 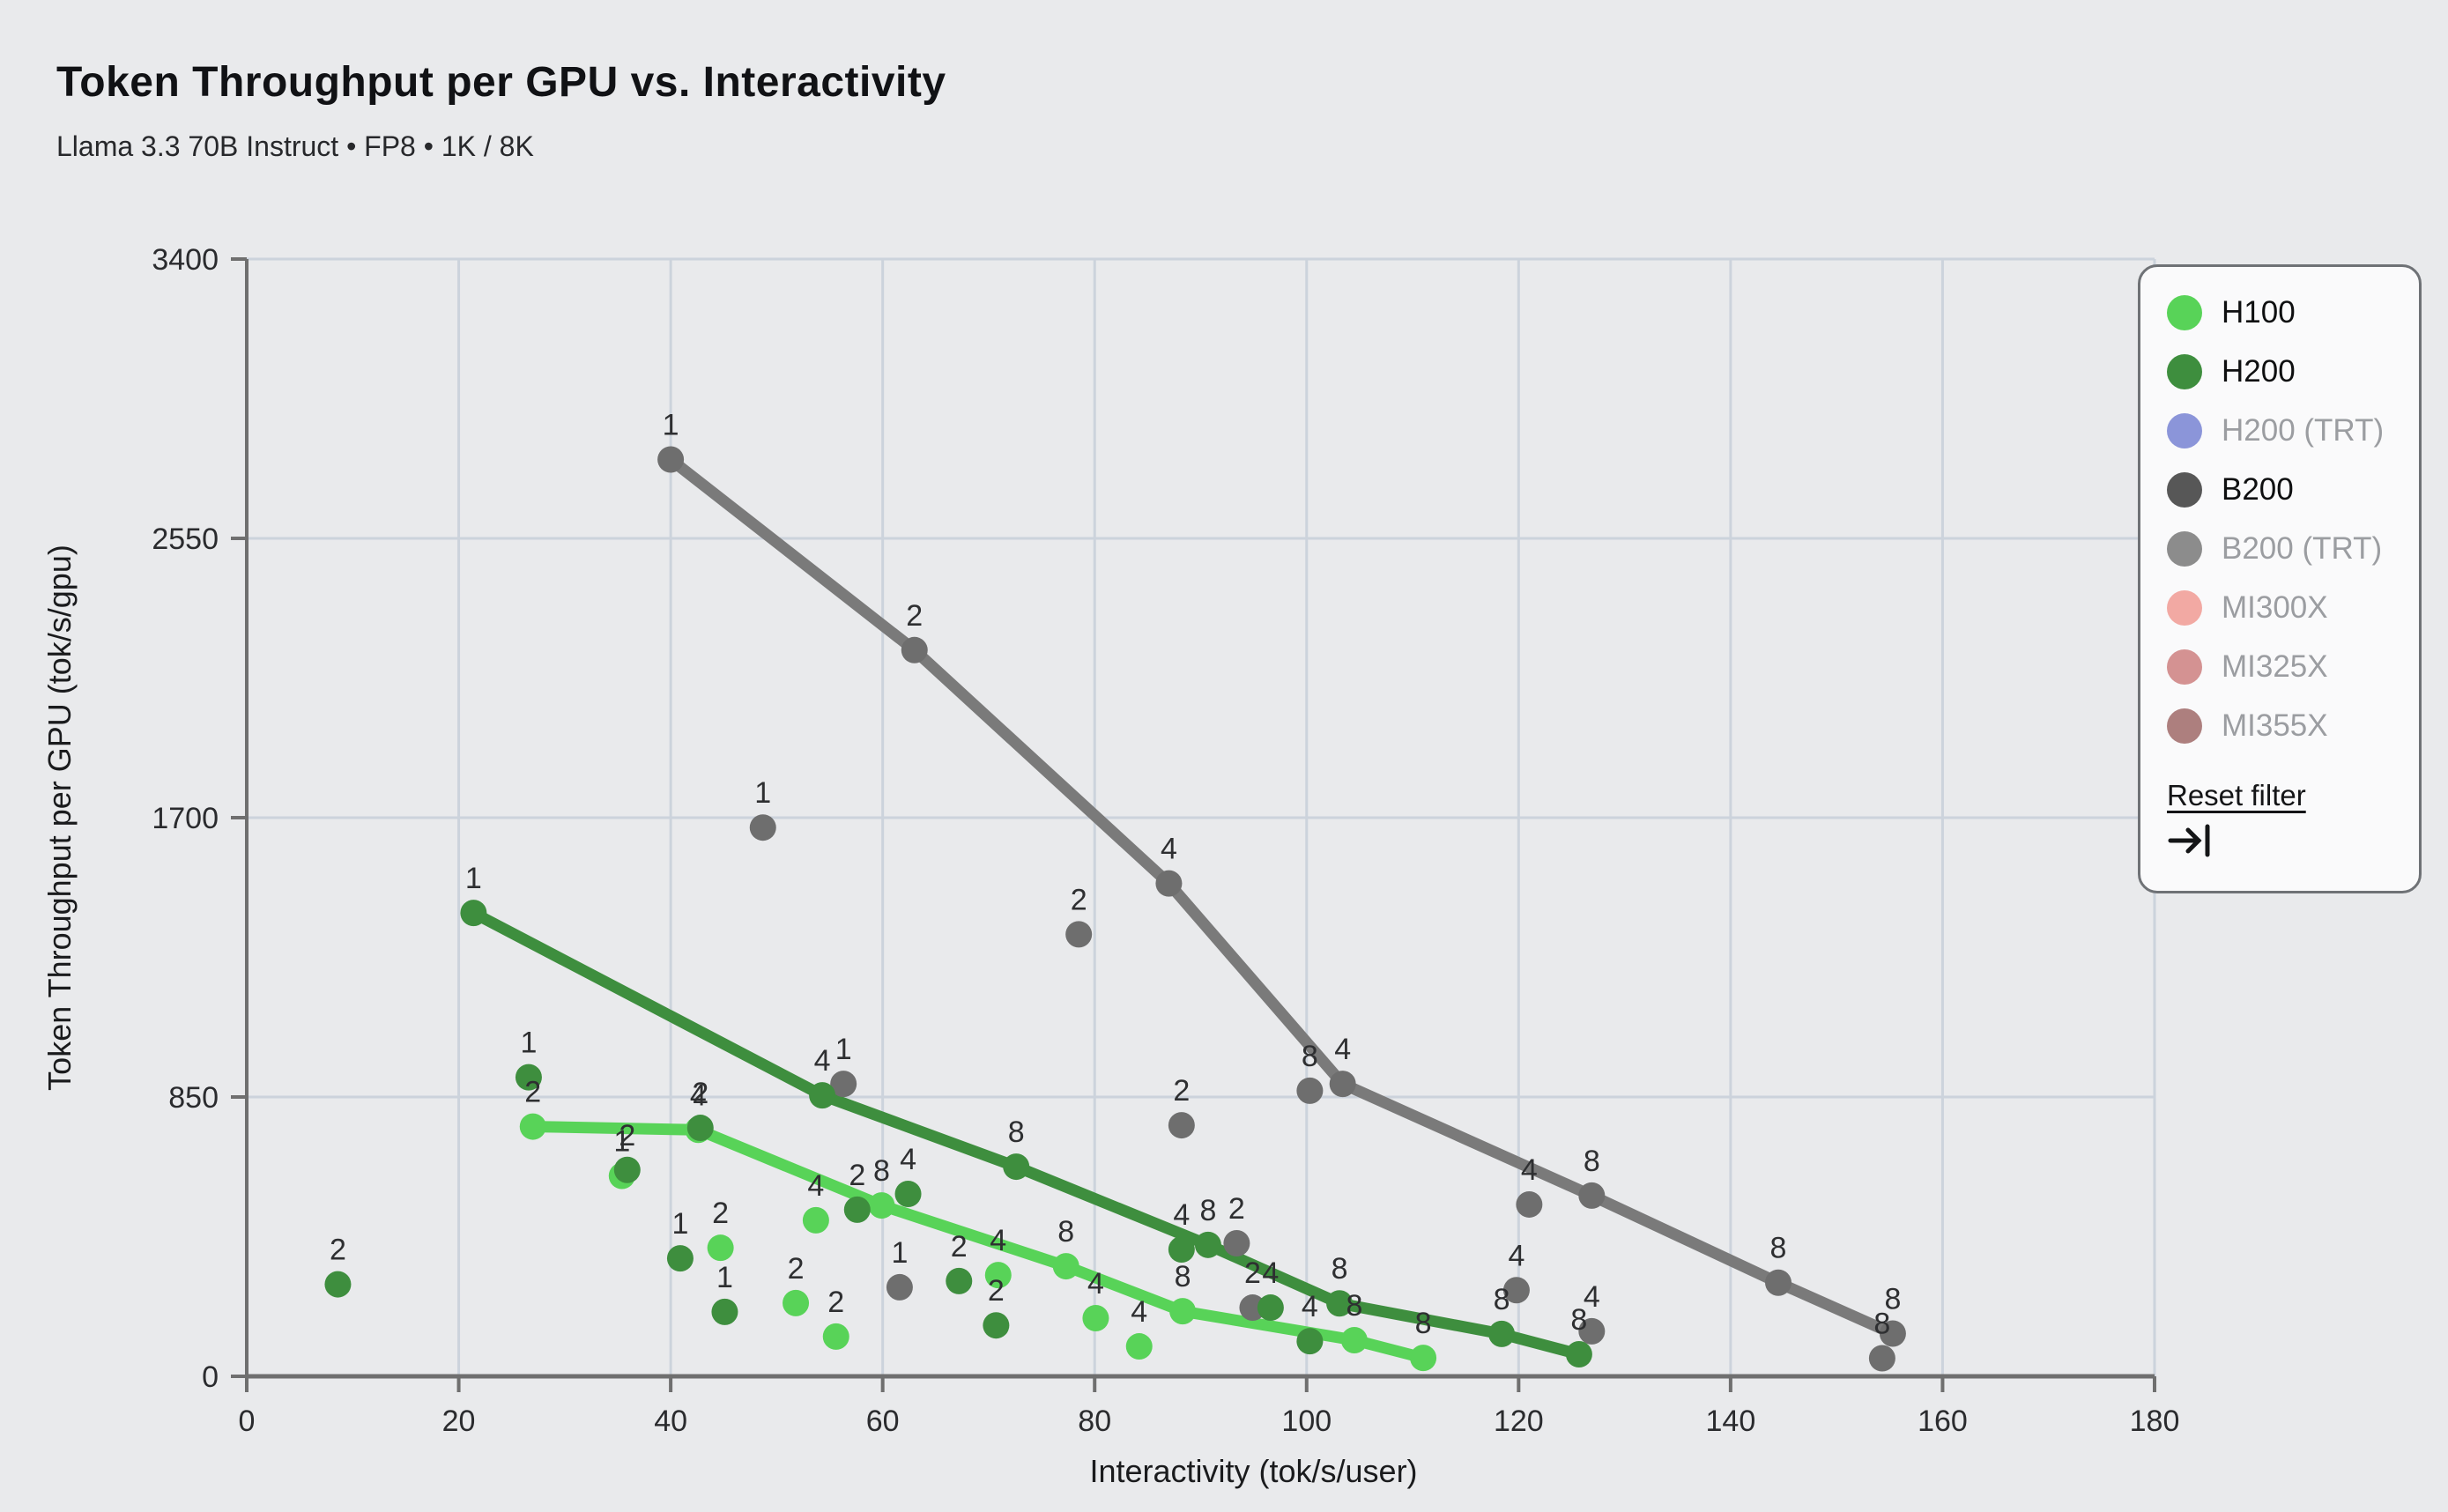 What do you see at coordinates (2280, 726) in the screenshot?
I see `legend-item-mi355x: MI355X` at bounding box center [2280, 726].